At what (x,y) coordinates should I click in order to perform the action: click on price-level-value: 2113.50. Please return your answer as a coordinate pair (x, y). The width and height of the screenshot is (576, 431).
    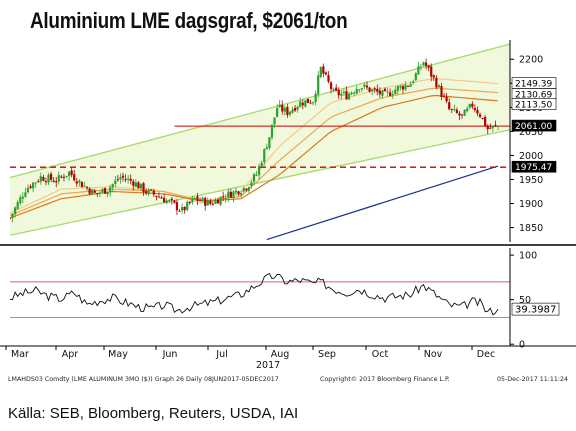
    Looking at the image, I should click on (533, 106).